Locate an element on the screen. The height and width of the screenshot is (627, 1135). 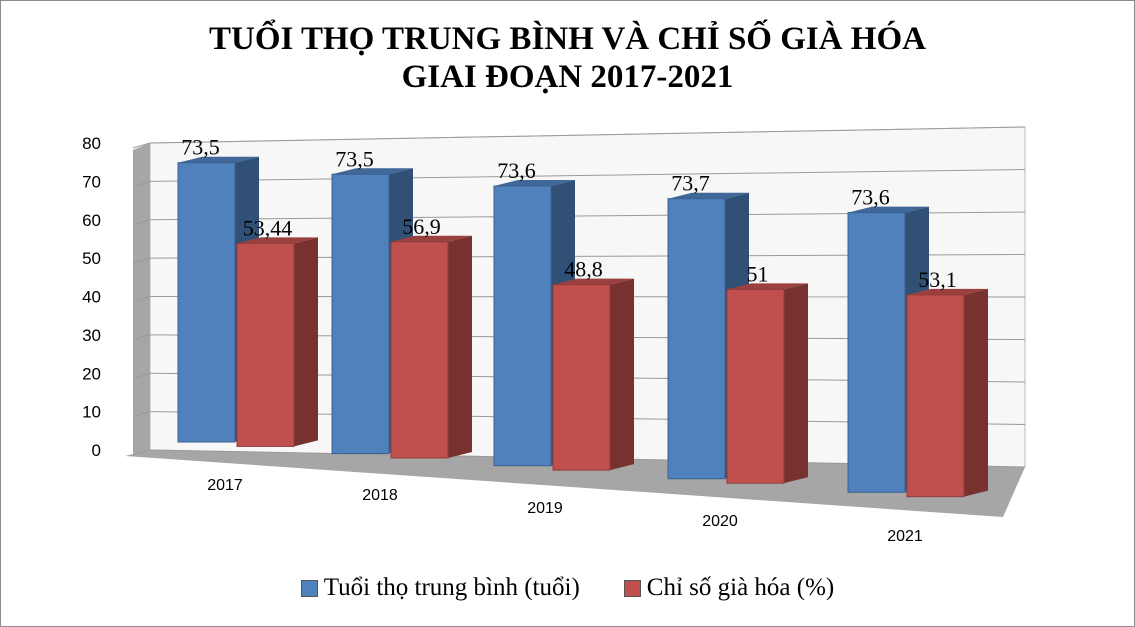
data-label: 53,1 is located at coordinates (937, 279).